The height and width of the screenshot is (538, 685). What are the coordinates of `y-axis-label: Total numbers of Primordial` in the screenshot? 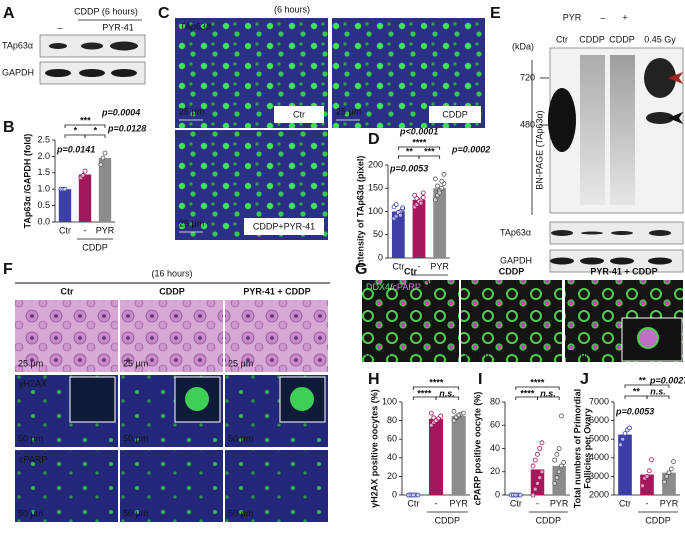 It's located at (577, 448).